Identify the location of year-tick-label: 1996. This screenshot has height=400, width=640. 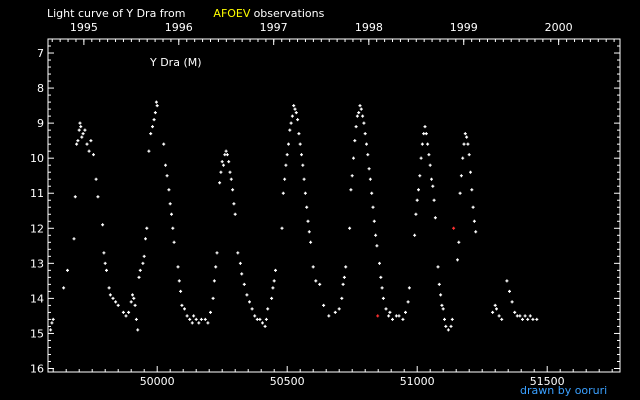
(179, 27).